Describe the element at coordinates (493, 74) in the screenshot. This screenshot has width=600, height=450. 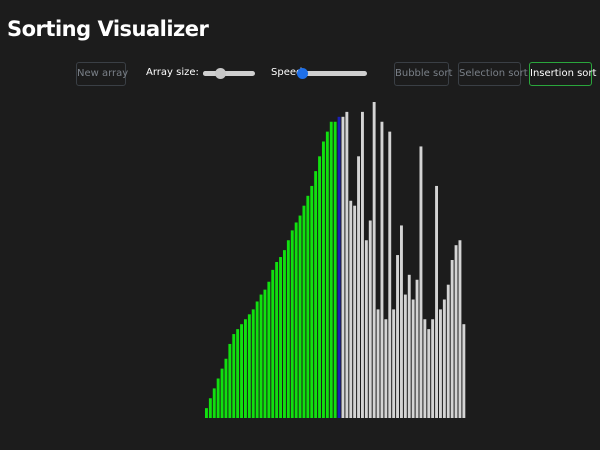
I see `selection-sort-button: Selection sort` at that location.